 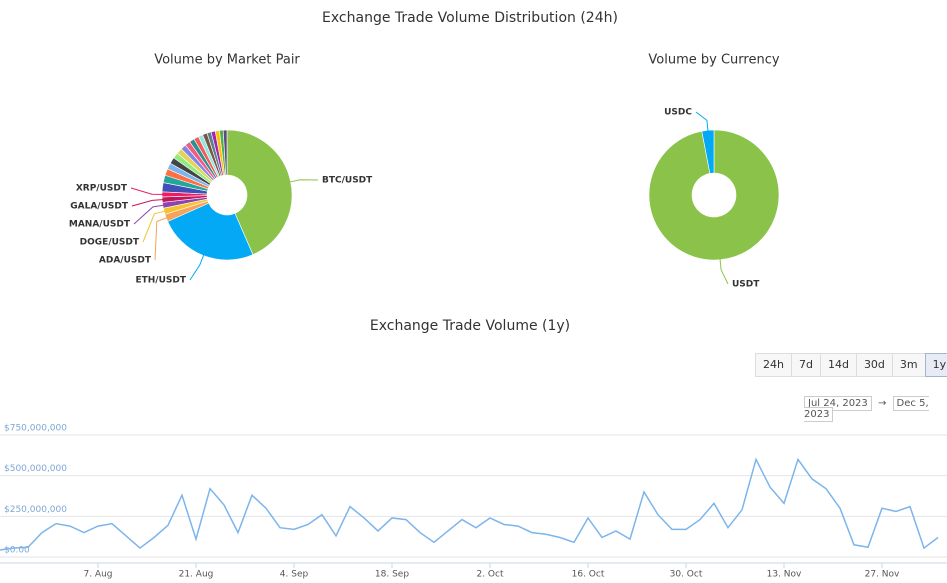 I want to click on slice-label: USDT, so click(x=746, y=285).